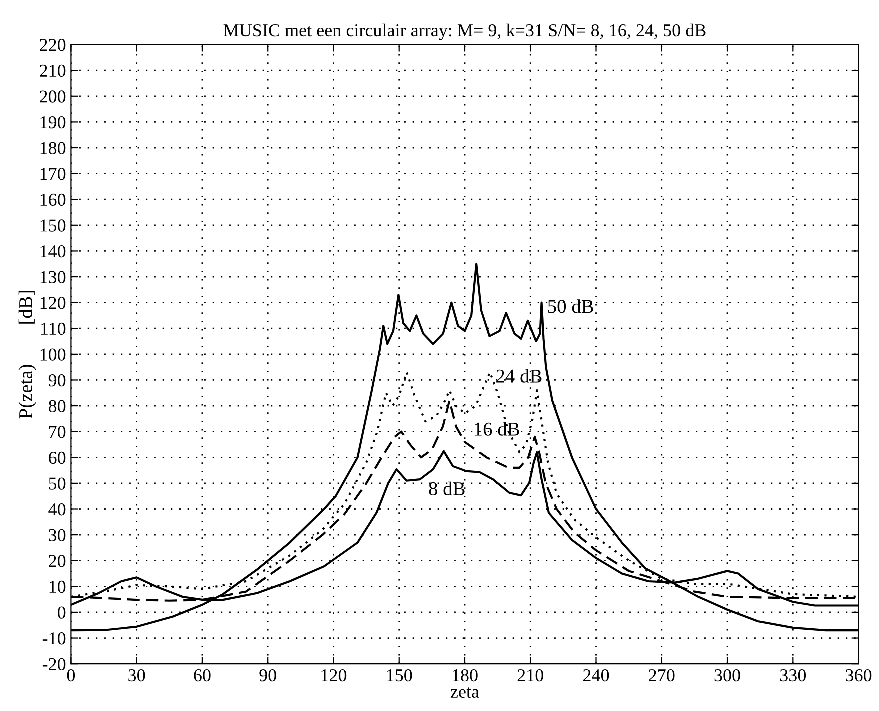 This screenshot has height=711, width=879. What do you see at coordinates (53, 96) in the screenshot?
I see `y-tick-label: 200` at bounding box center [53, 96].